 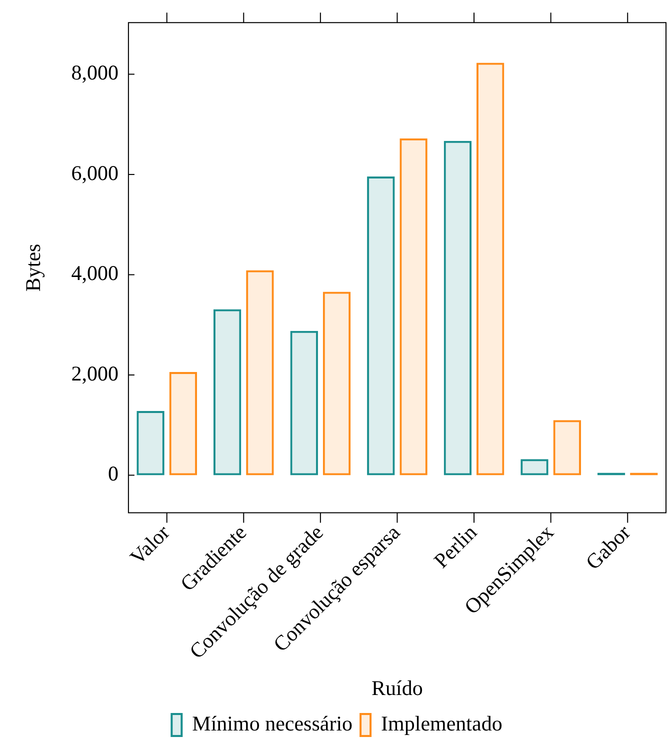 I want to click on legend-label: Implementado, so click(x=441, y=724).